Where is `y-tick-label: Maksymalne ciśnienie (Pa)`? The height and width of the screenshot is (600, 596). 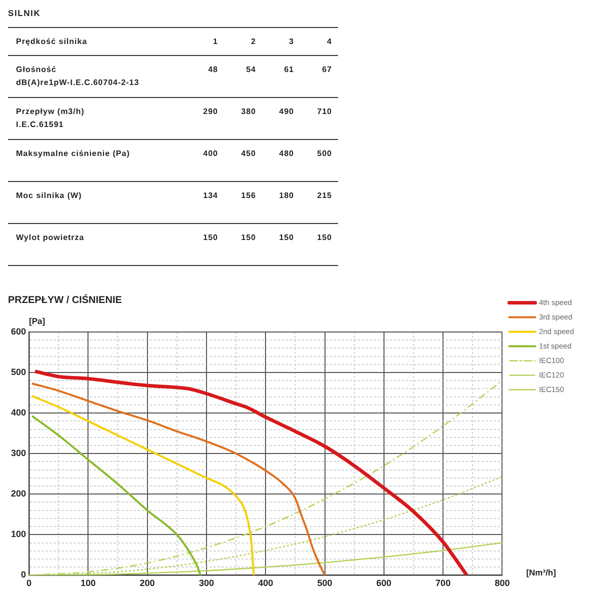 y-tick-label: Maksymalne ciśnienie (Pa) is located at coordinates (73, 154).